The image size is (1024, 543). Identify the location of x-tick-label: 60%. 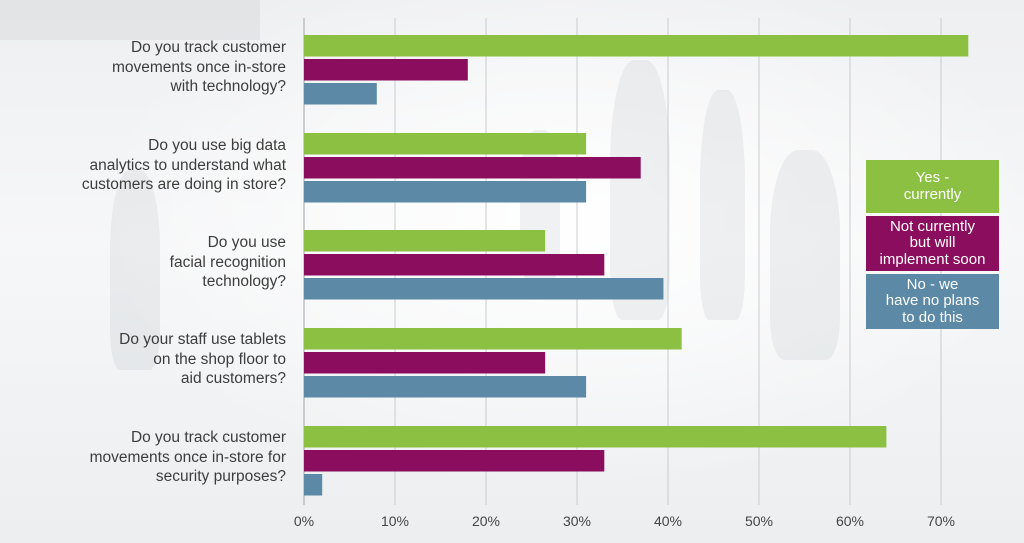
(850, 521).